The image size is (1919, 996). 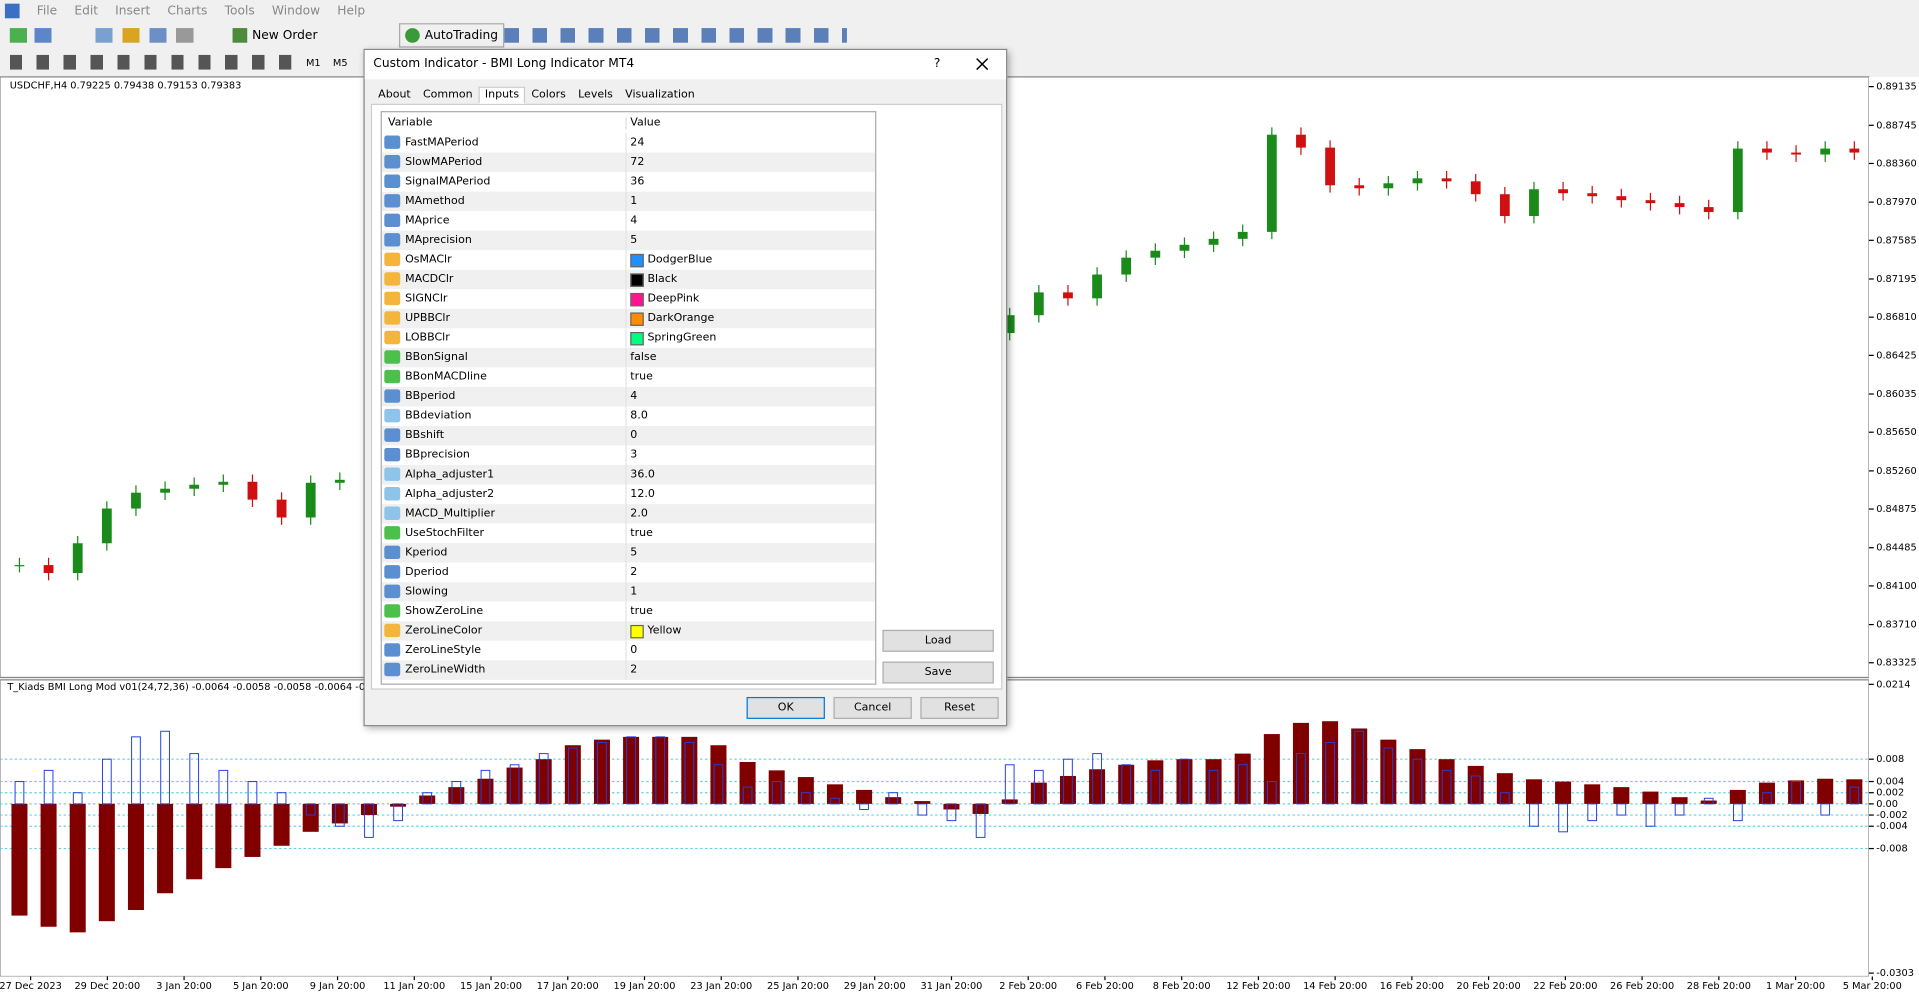 I want to click on tab: Inputs, so click(x=502, y=95).